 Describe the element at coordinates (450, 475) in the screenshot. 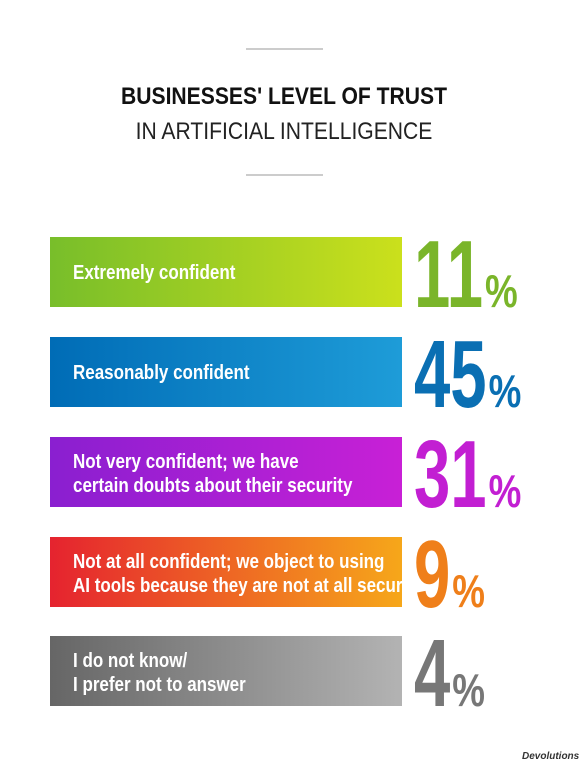

I see `percent-value: 31` at that location.